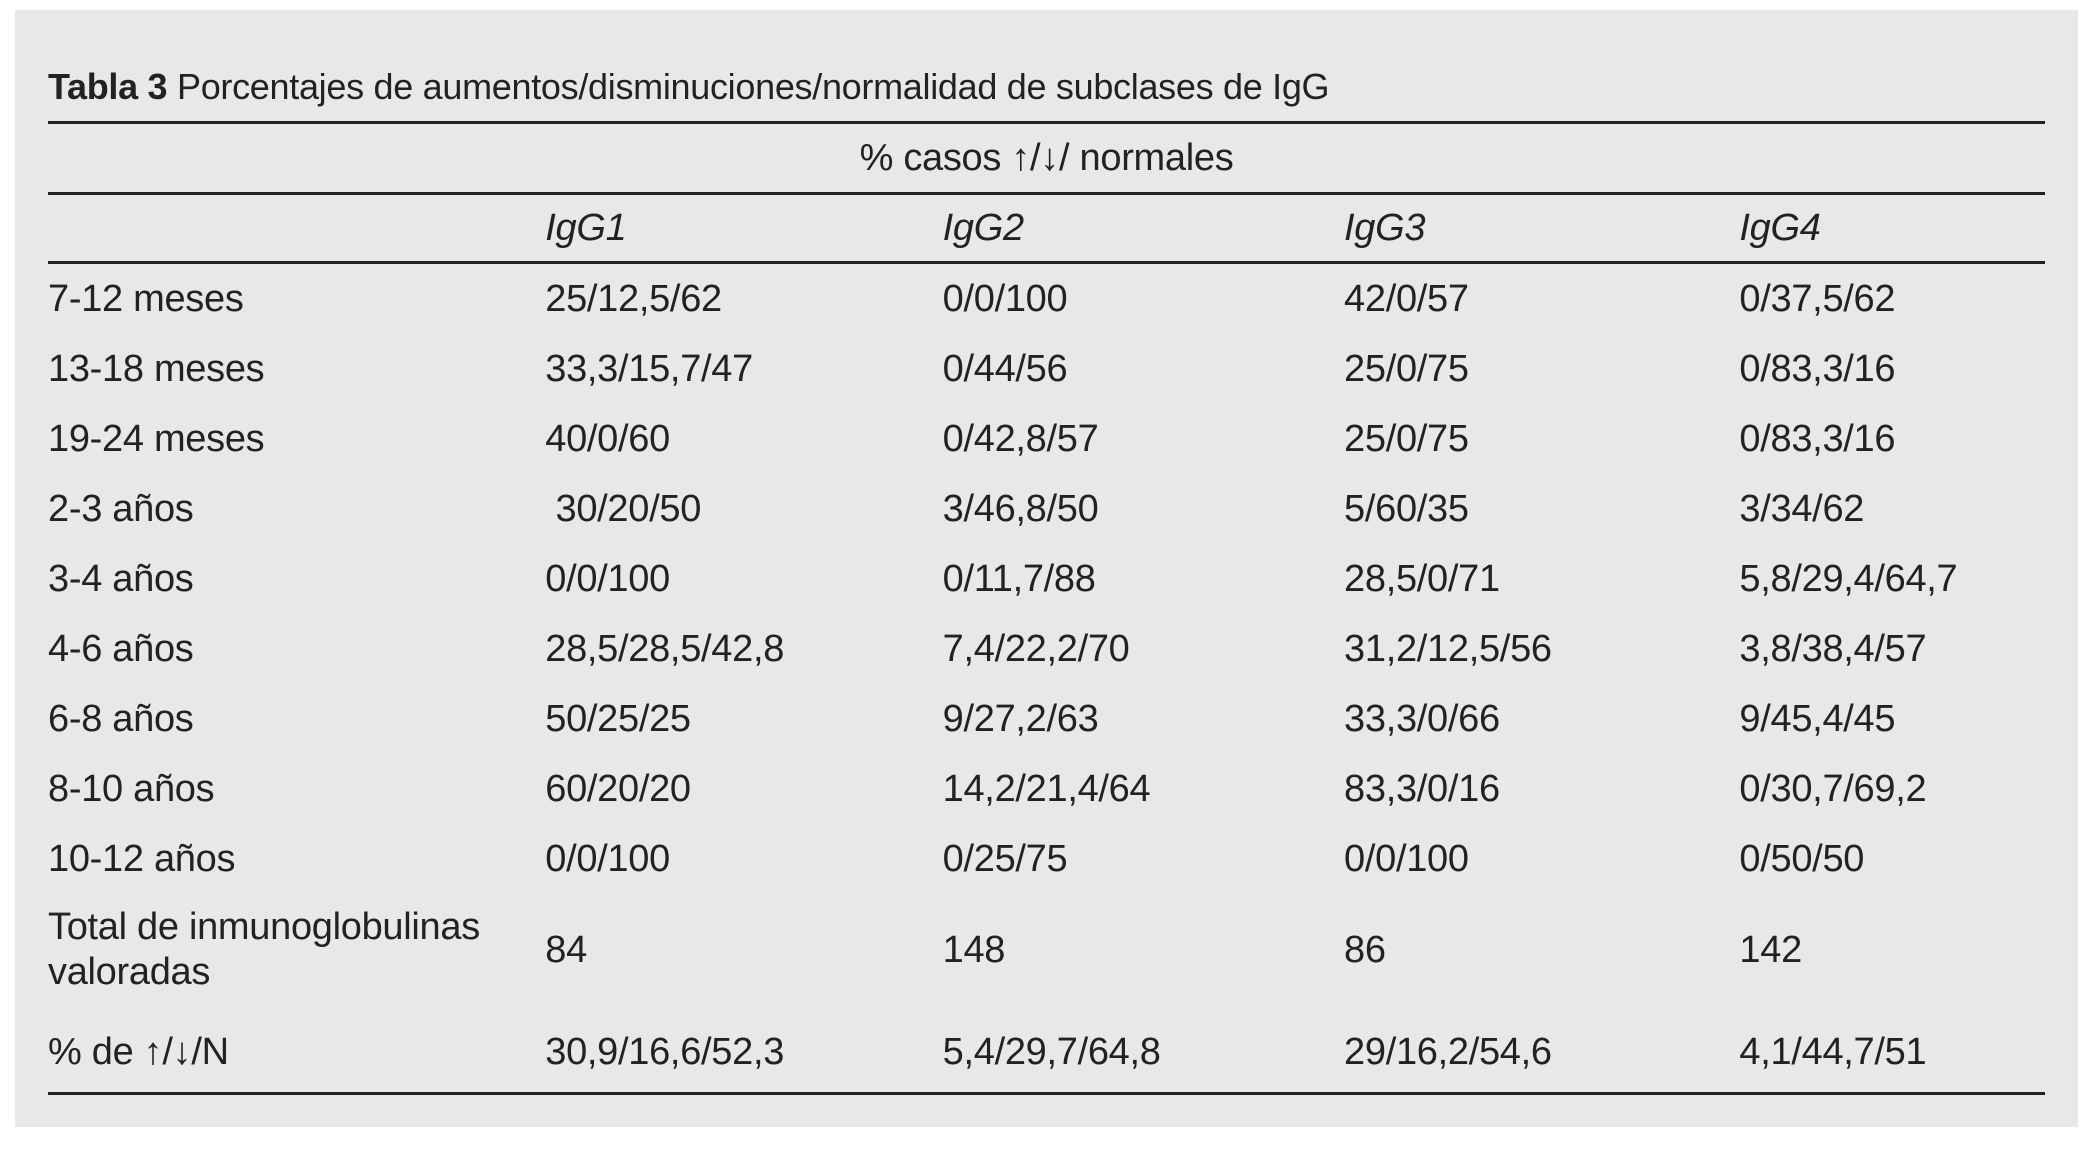 The height and width of the screenshot is (1150, 2095). What do you see at coordinates (1802, 508) in the screenshot?
I see `cell-igg4: 3/34/62` at bounding box center [1802, 508].